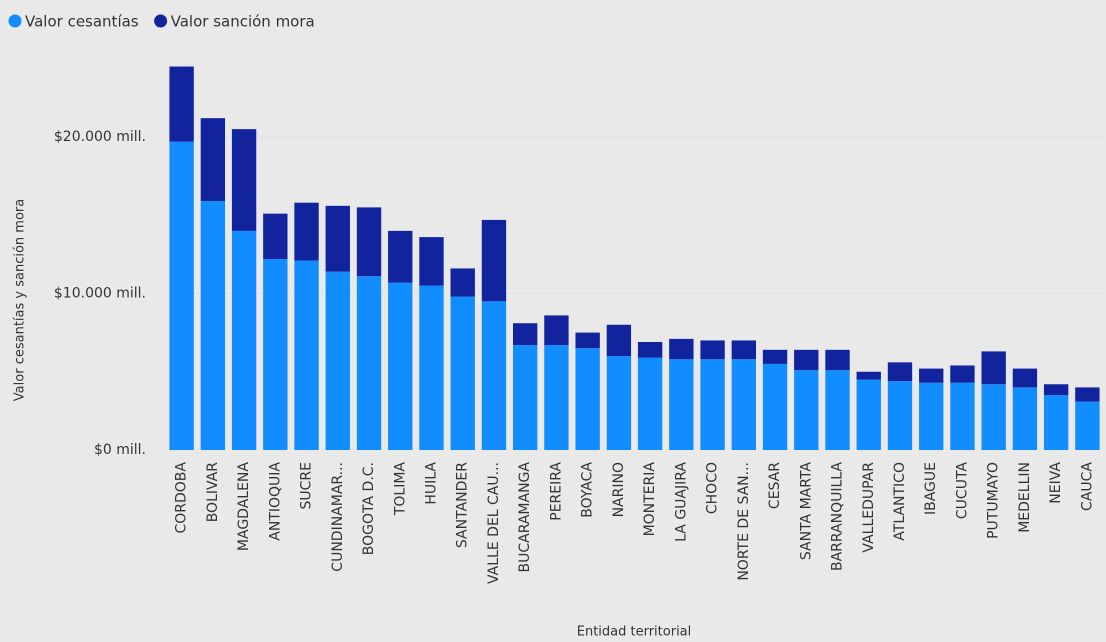 This screenshot has height=642, width=1106. What do you see at coordinates (806, 511) in the screenshot?
I see `x-tick-label: SANTA MARTA` at bounding box center [806, 511].